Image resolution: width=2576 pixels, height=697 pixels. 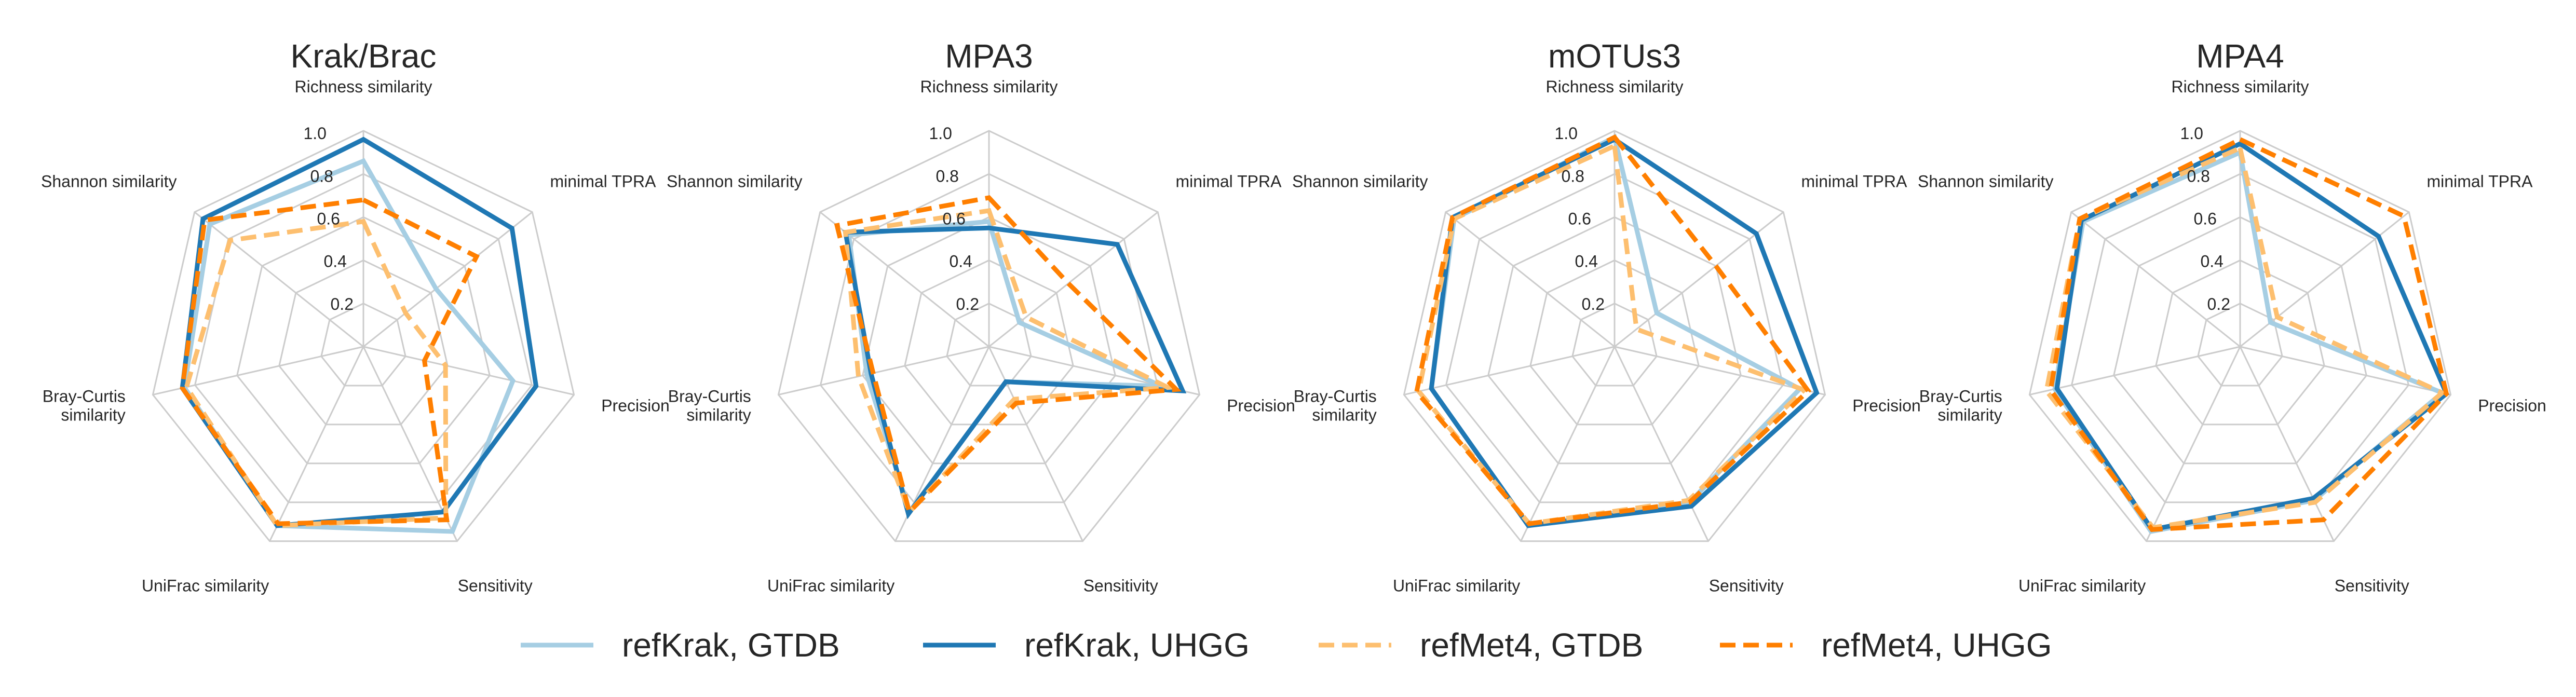 What do you see at coordinates (1614, 56) in the screenshot?
I see `panel-title: mOTUs3` at bounding box center [1614, 56].